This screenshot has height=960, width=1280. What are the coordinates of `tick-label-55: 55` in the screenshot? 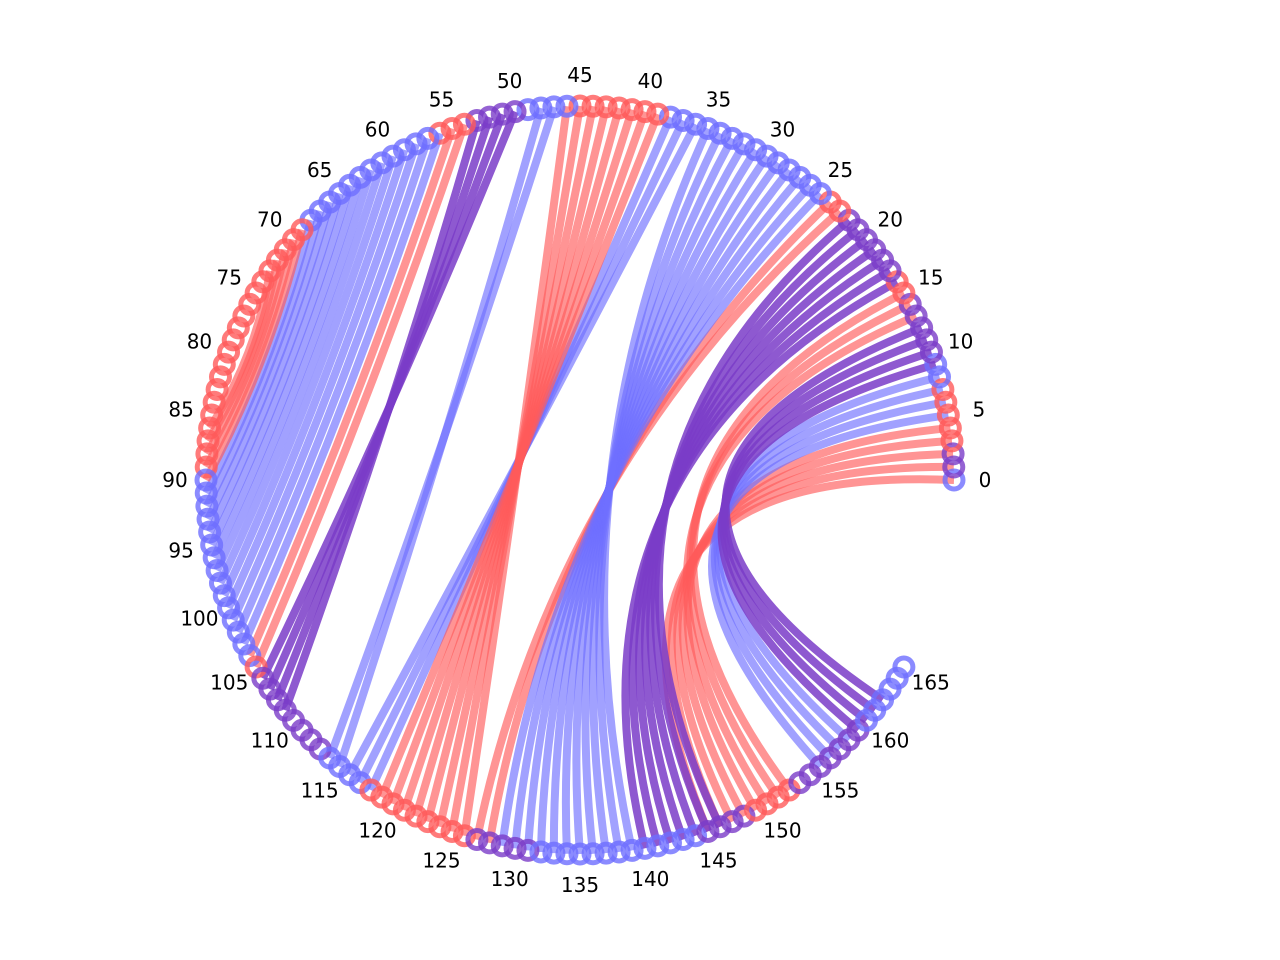 It's located at (441, 99).